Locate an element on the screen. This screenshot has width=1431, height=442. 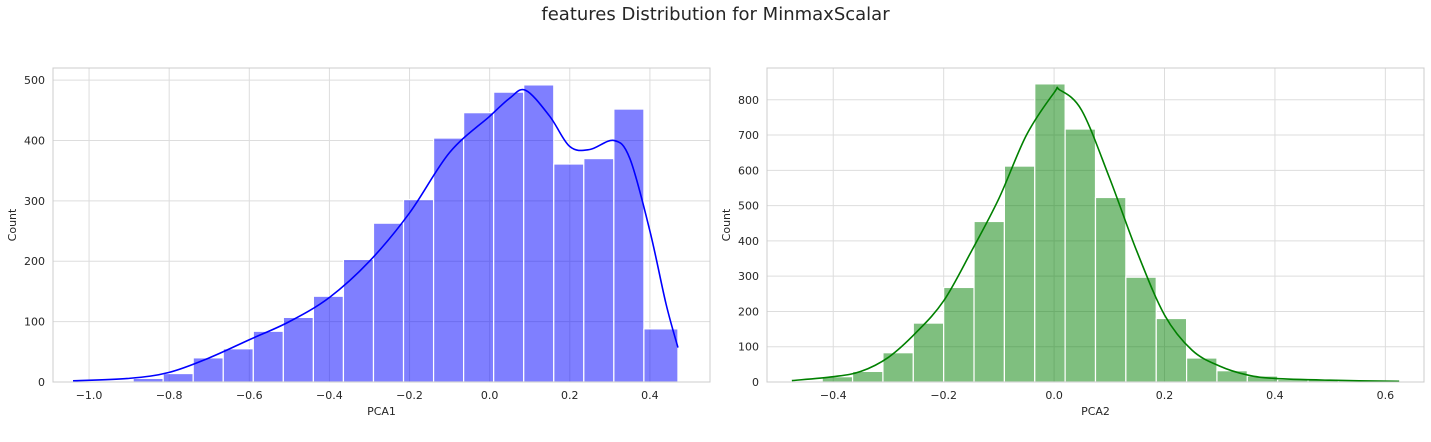
y-tick-label: 700 is located at coordinates (748, 135).